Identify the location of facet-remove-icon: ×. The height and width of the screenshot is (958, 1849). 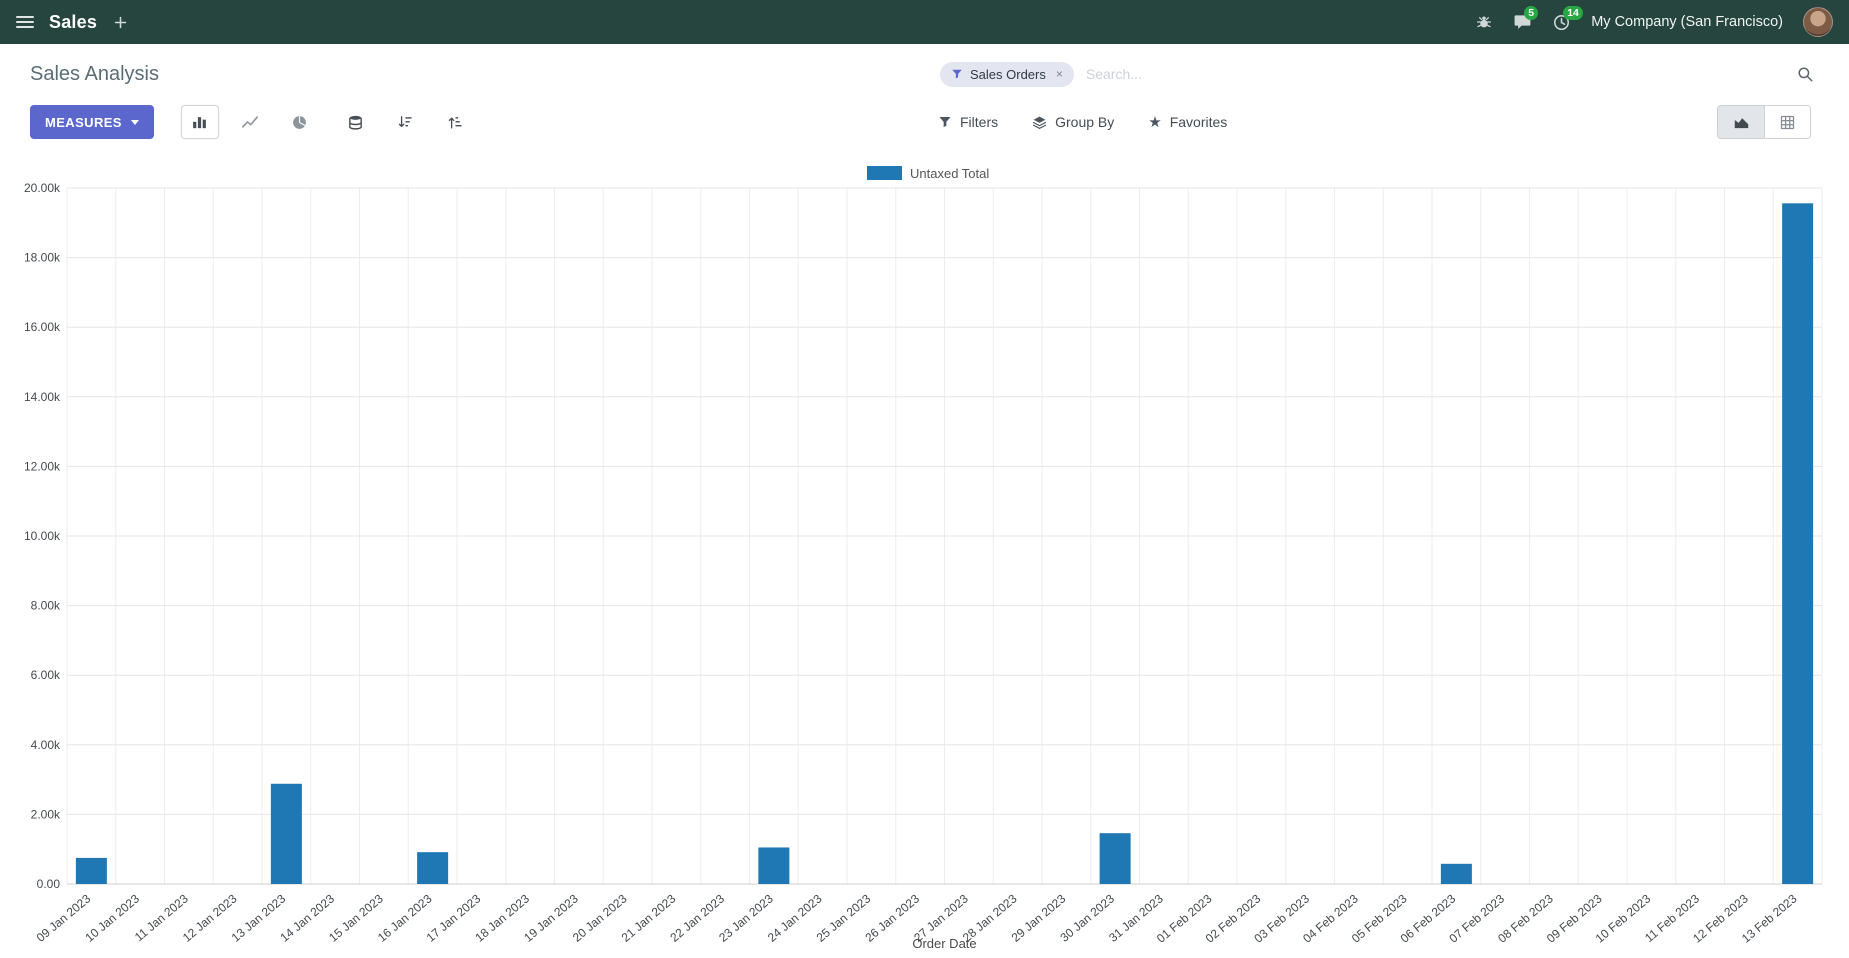
(1059, 74).